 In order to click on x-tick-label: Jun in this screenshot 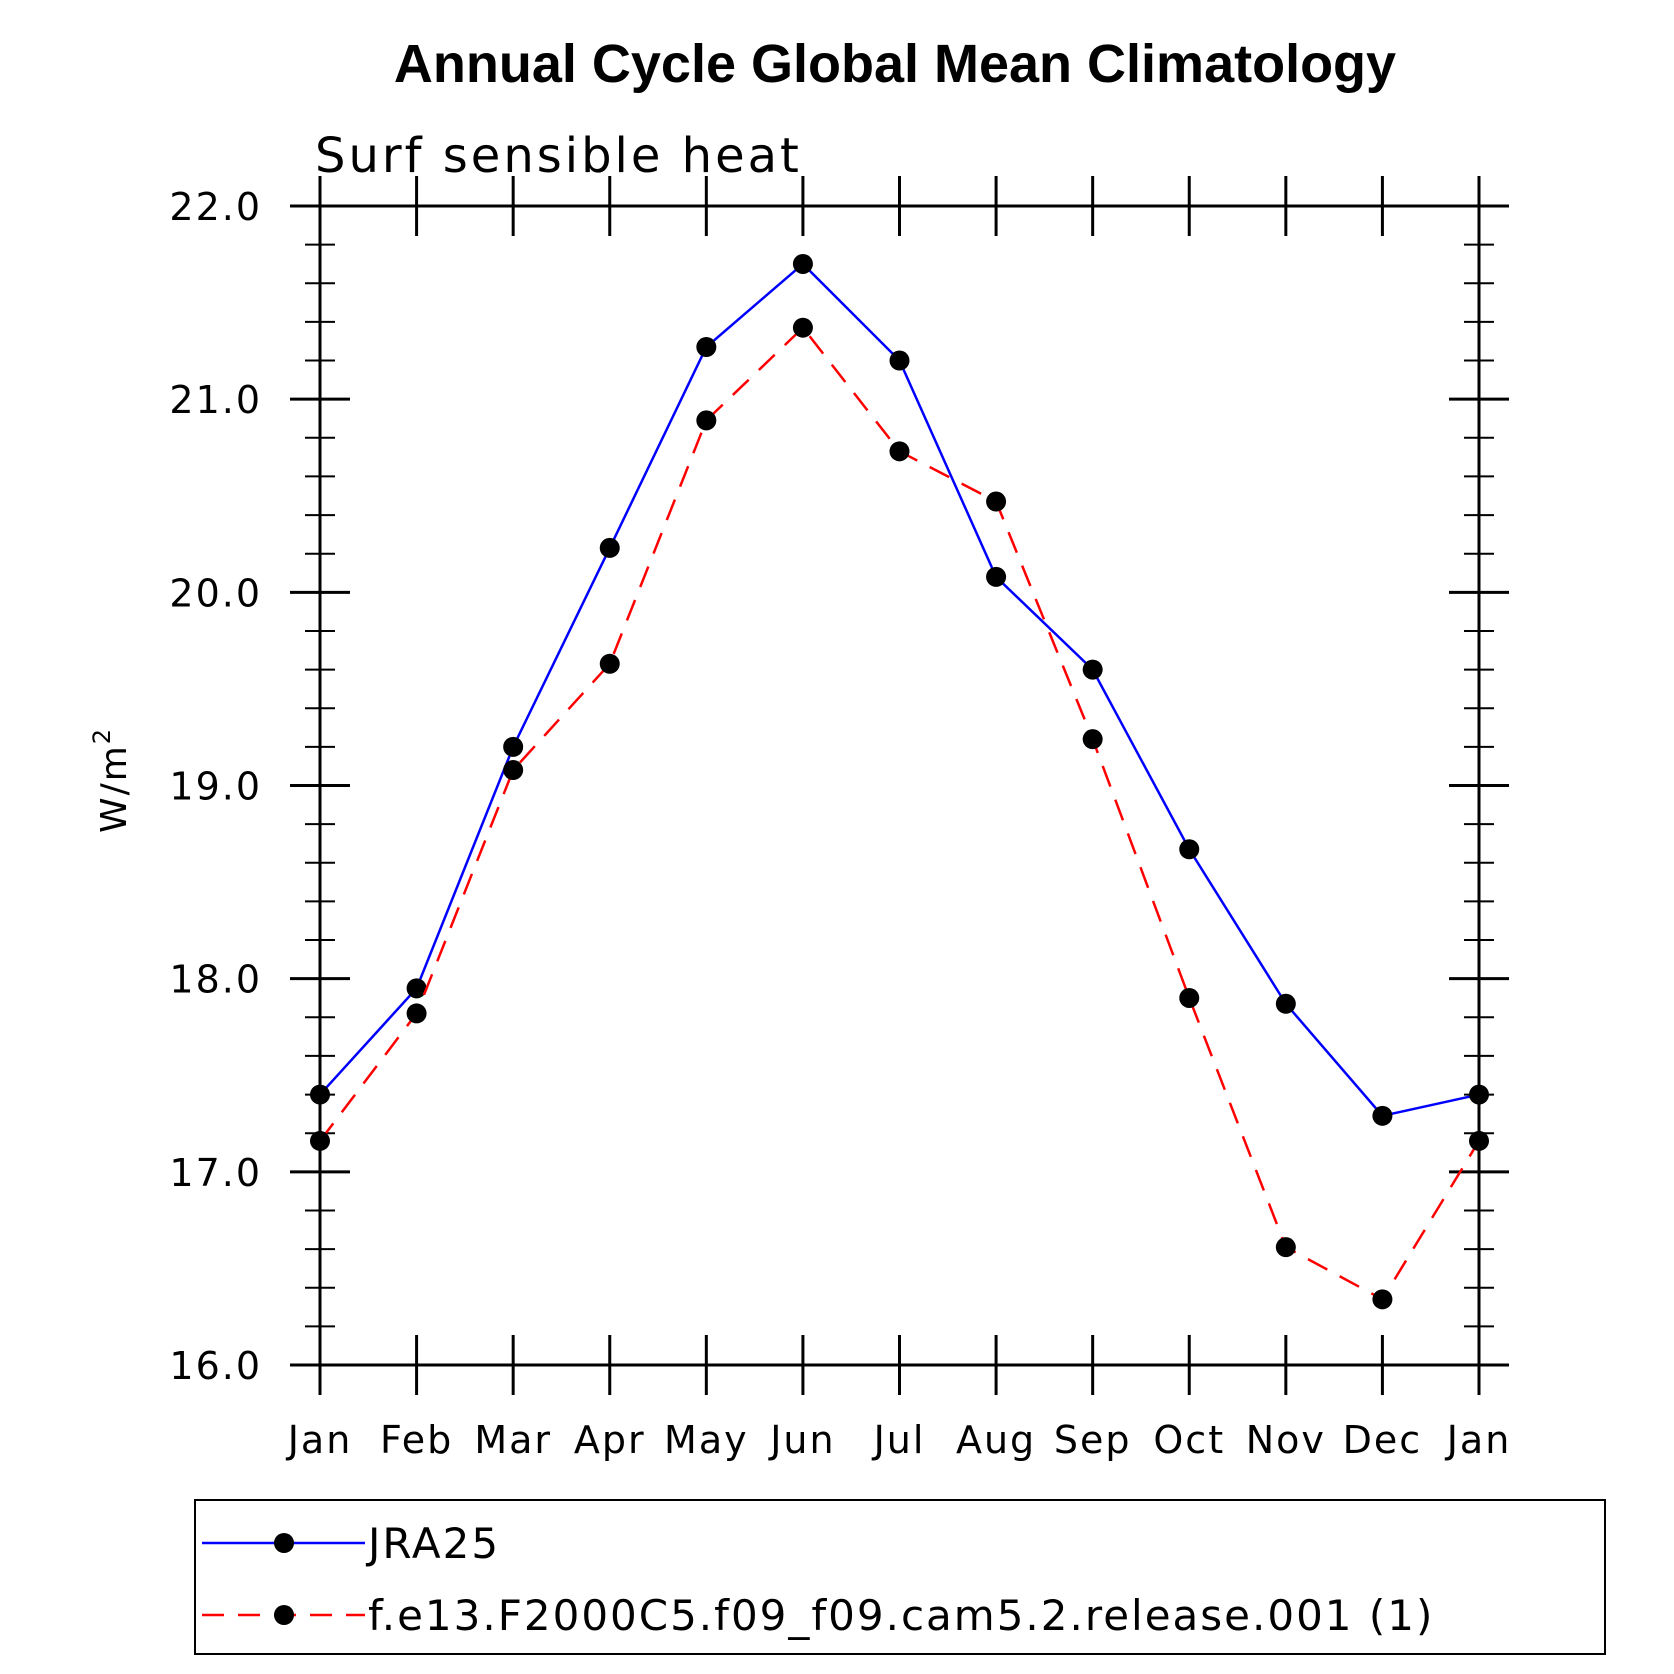, I will do `click(801, 1440)`.